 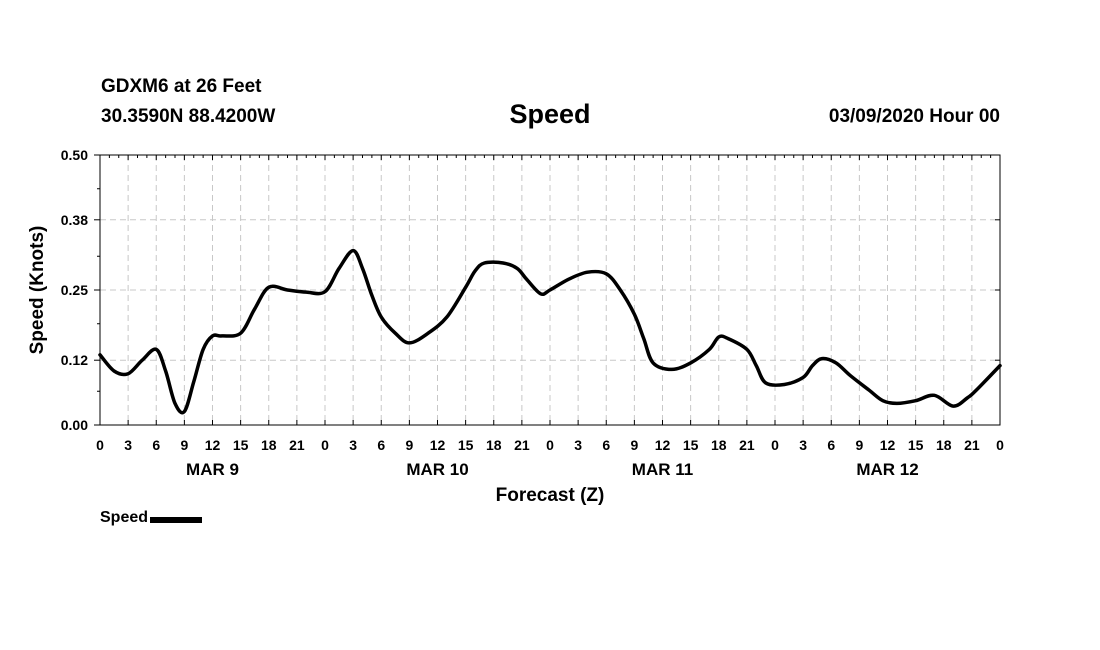 I want to click on y-axis-title: Speed (Knots), so click(x=37, y=290).